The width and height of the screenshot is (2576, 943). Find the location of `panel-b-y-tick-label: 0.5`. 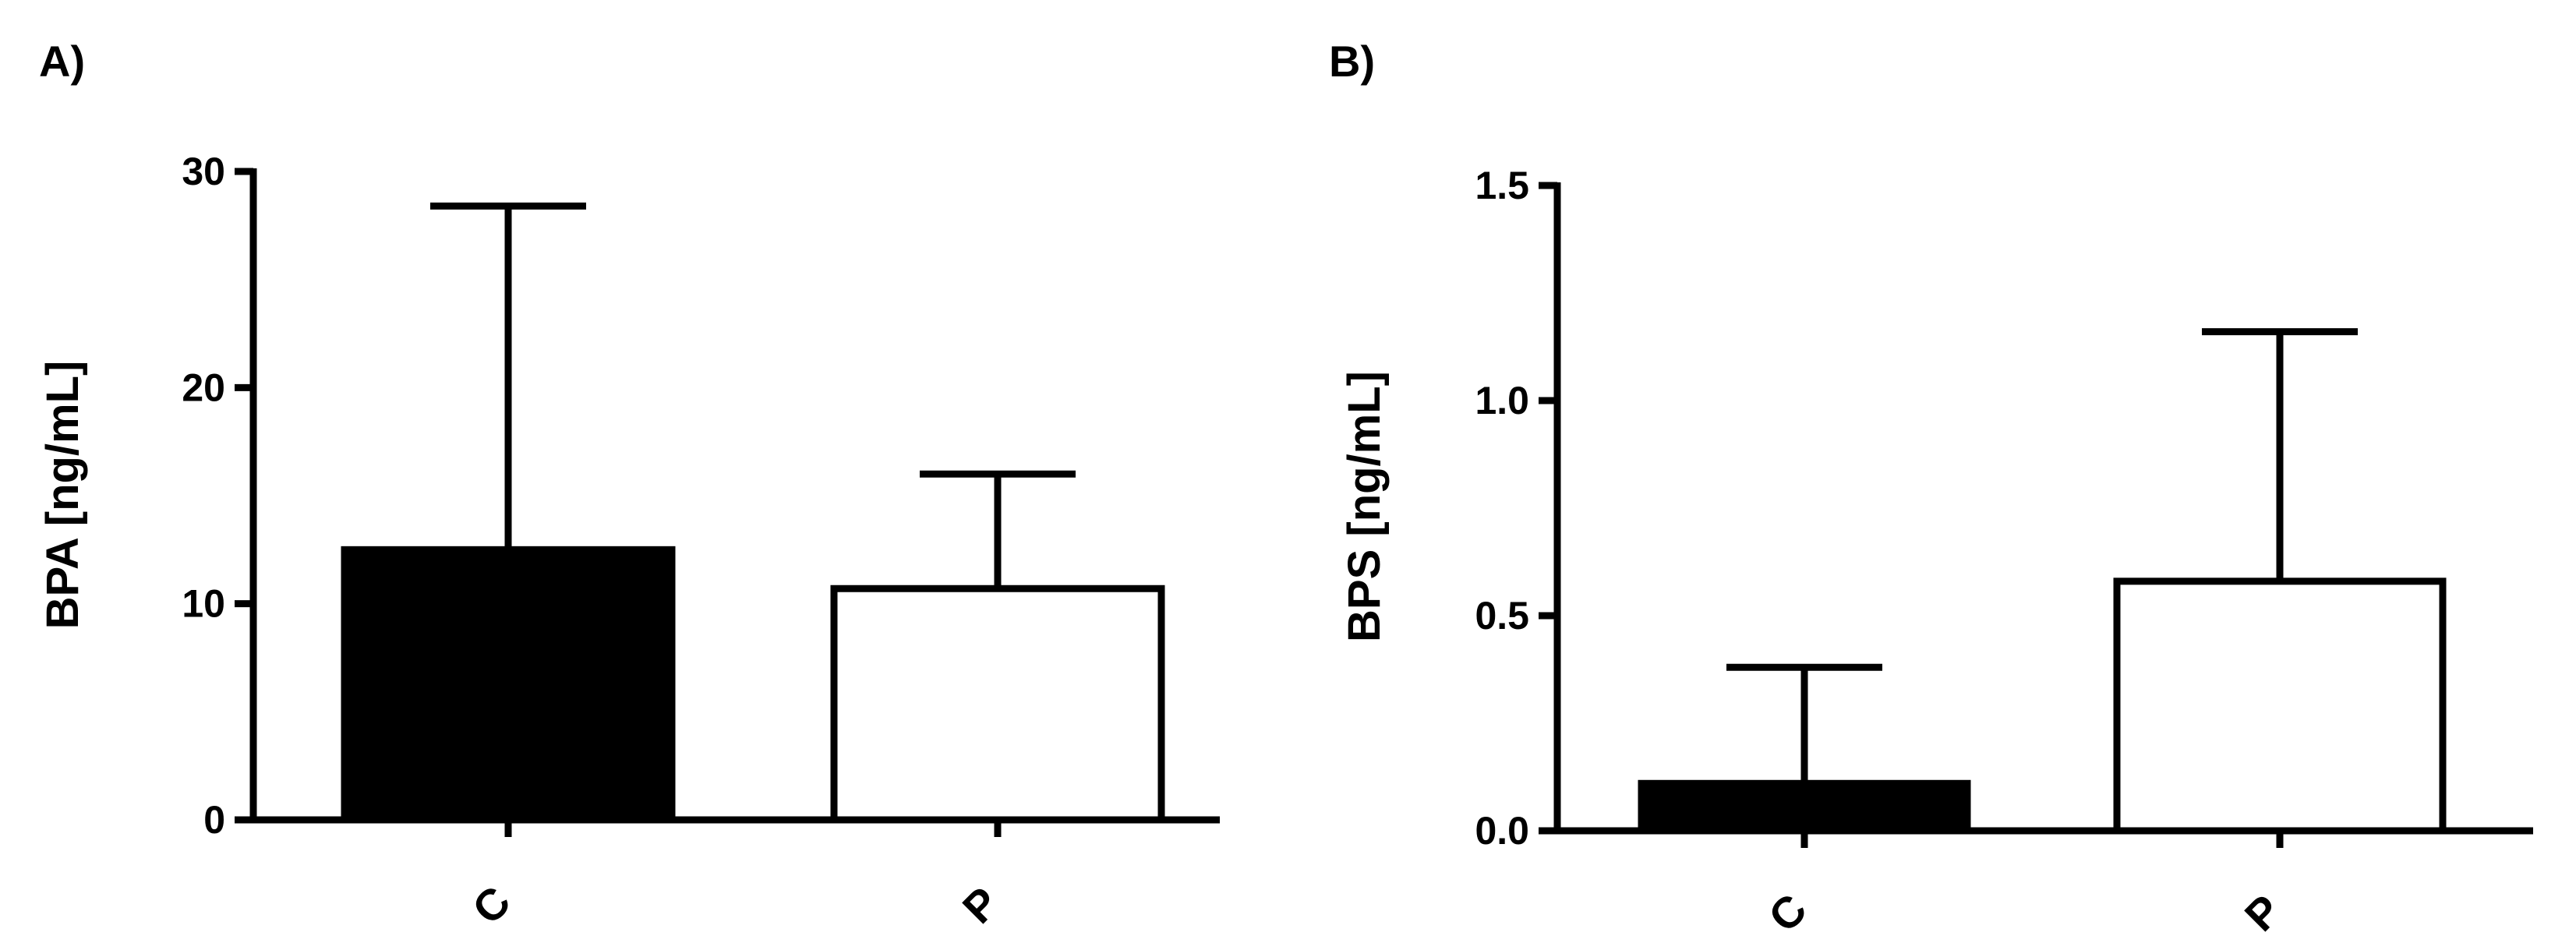

panel-b-y-tick-label: 0.5 is located at coordinates (1502, 615).